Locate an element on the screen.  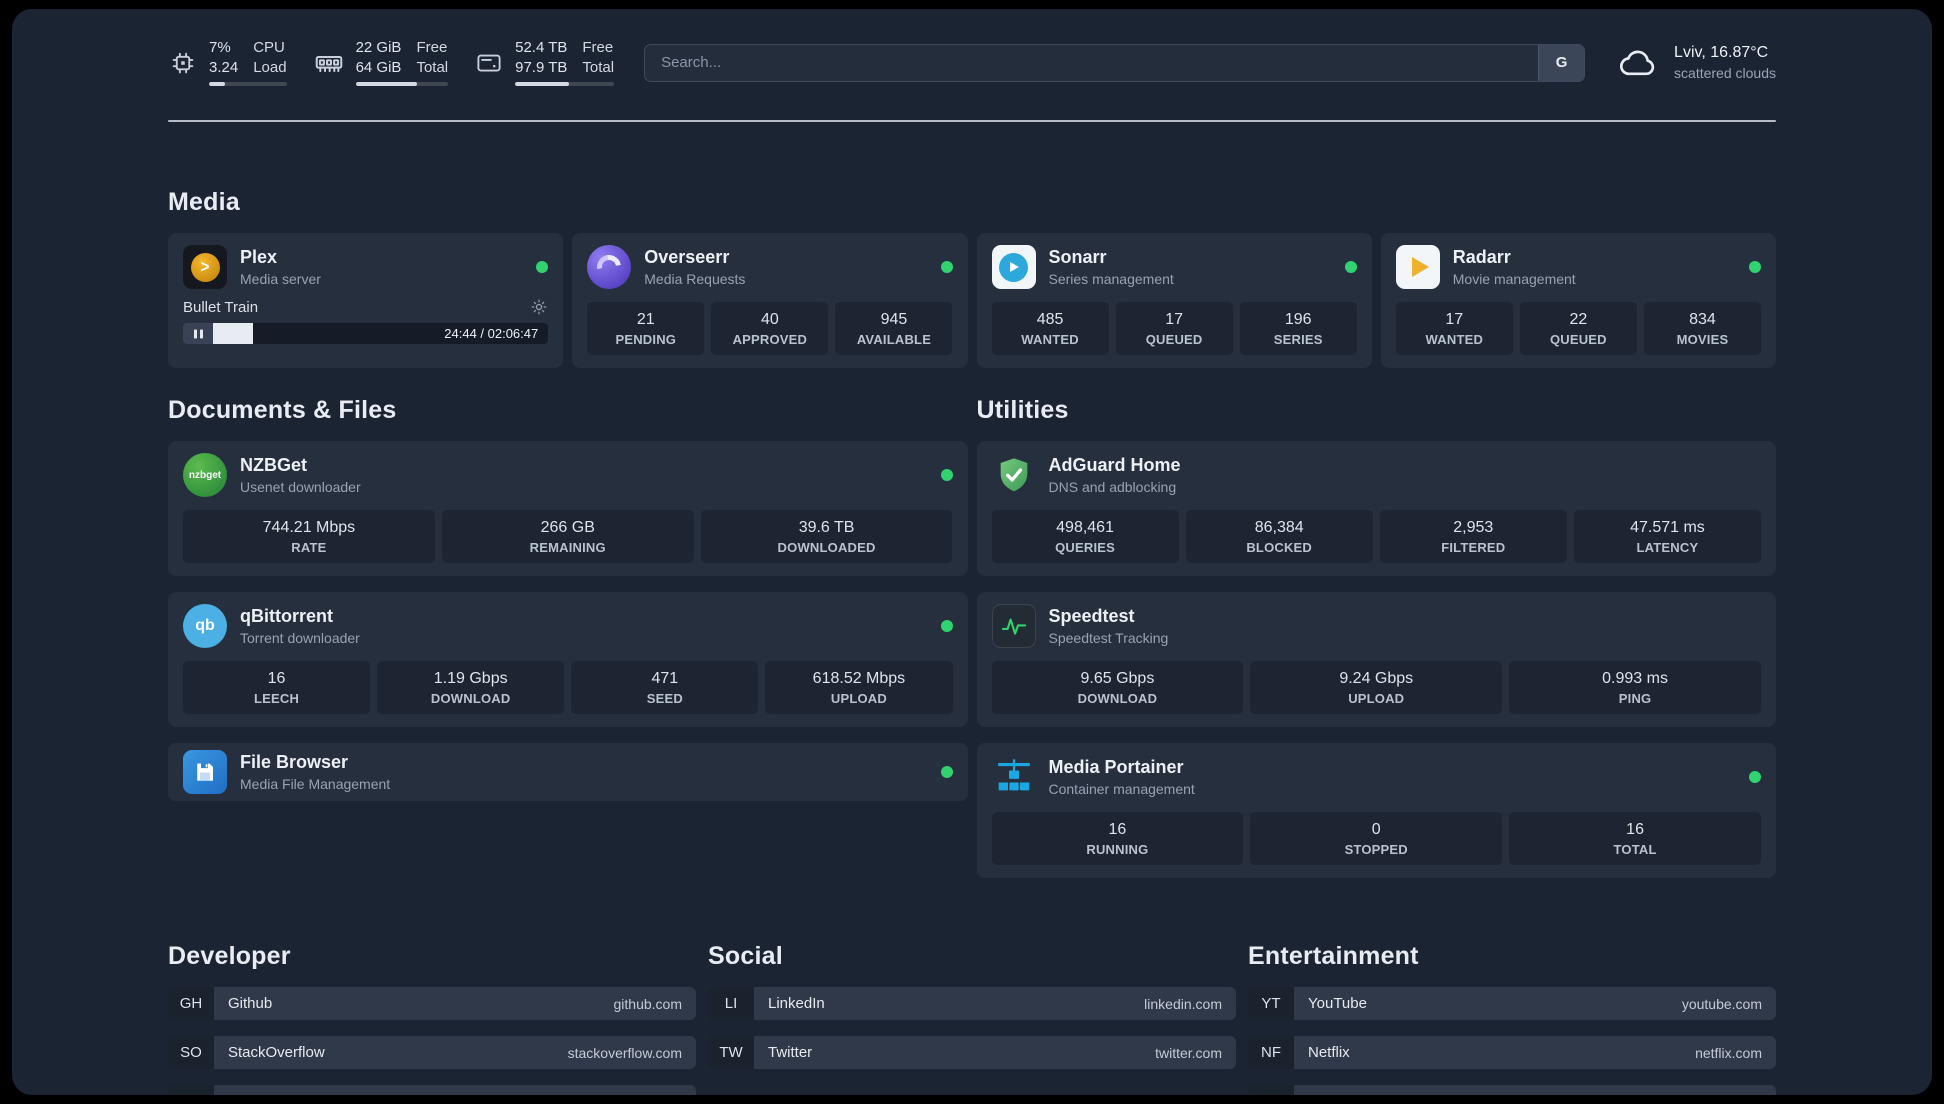
stat-label: MOVIES is located at coordinates (1702, 339).